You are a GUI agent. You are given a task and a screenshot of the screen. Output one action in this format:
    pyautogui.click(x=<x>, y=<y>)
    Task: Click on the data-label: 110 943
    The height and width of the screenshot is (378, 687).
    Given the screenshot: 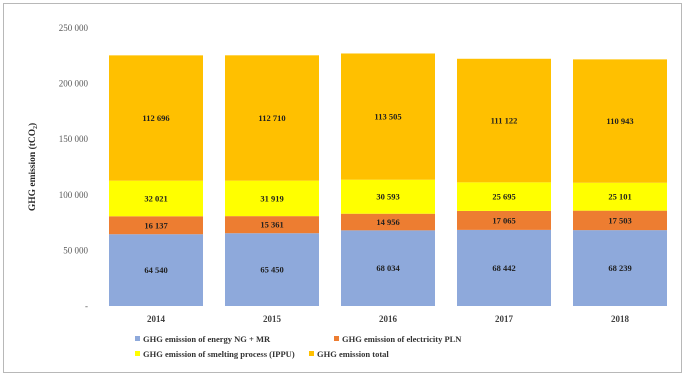 What is the action you would take?
    pyautogui.click(x=619, y=121)
    